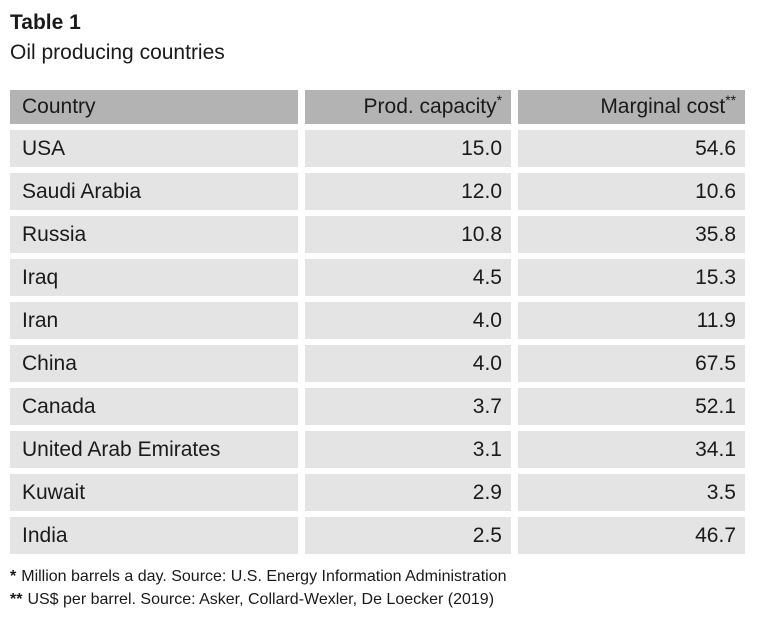  I want to click on column-header-country: Country, so click(154, 107).